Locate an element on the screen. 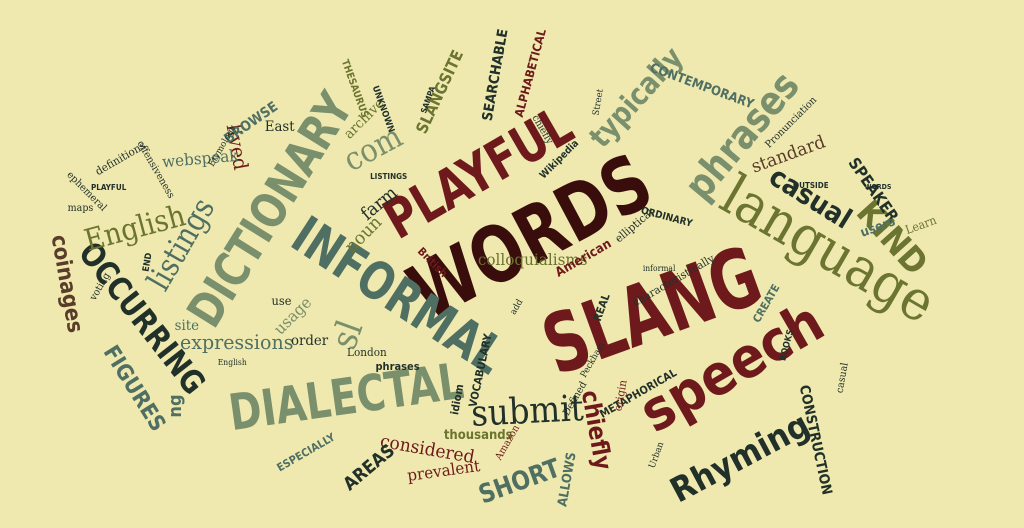 The image size is (1024, 528). word-listings-small: LISTINGS is located at coordinates (388, 176).